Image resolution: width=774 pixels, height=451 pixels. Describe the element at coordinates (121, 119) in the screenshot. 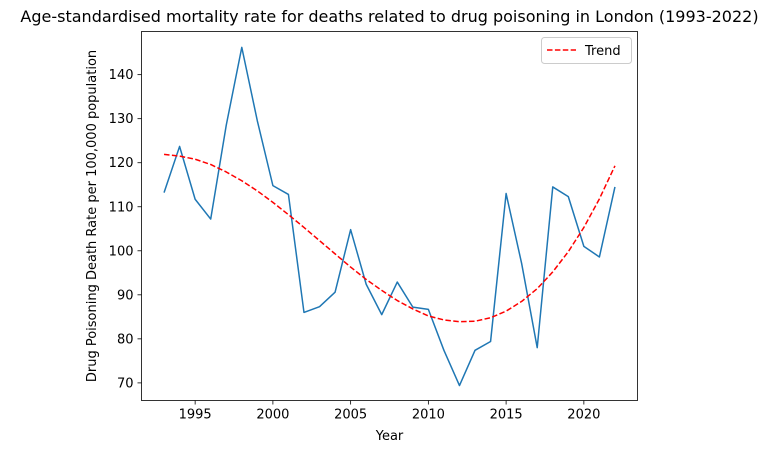

I see `y-tick-label: 130` at that location.